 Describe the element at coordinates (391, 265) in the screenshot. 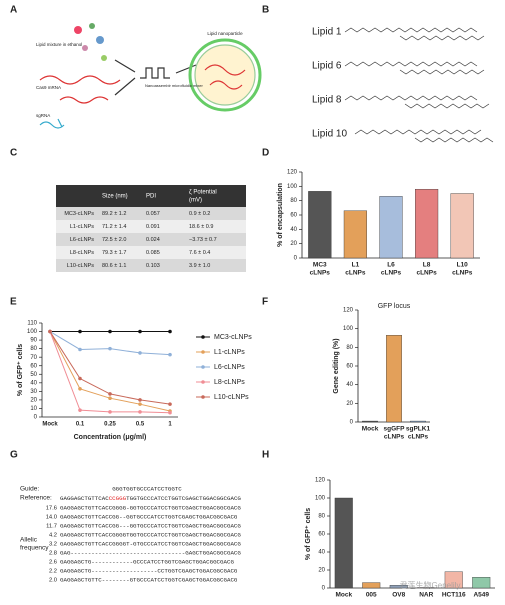

I see `x-tick-label: L6` at that location.